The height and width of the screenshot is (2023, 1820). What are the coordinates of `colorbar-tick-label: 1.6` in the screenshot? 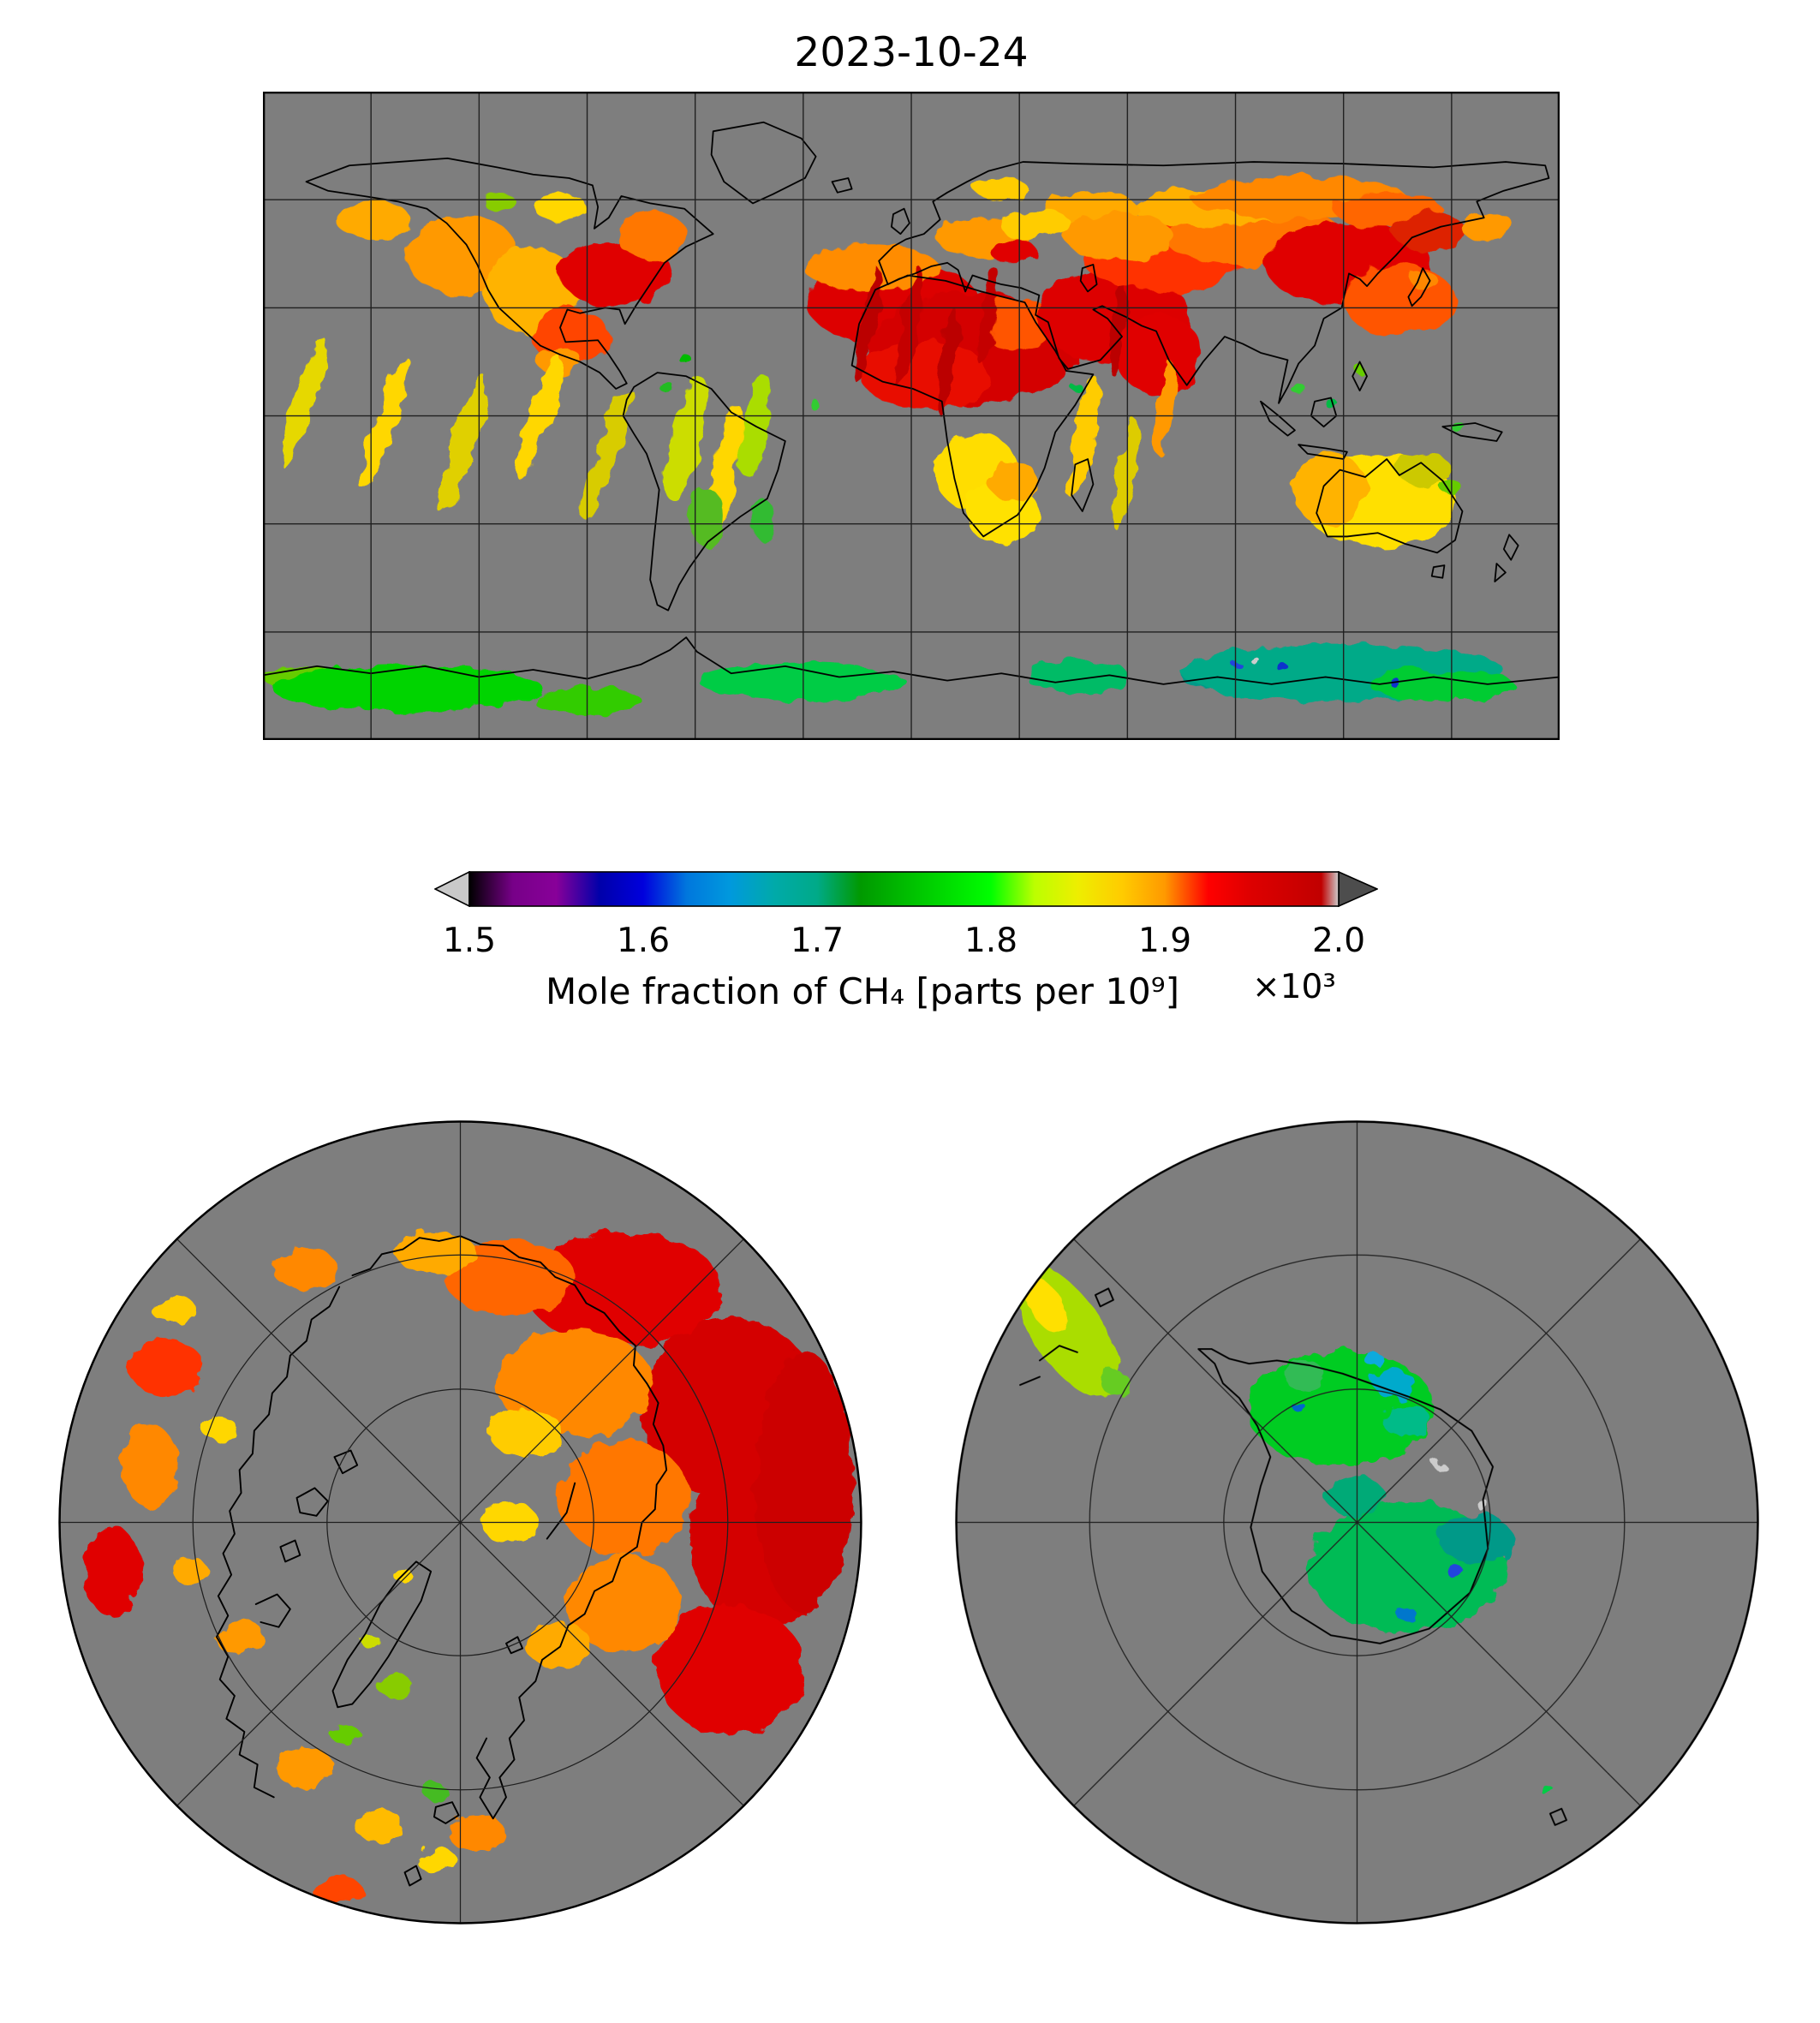 It's located at (643, 941).